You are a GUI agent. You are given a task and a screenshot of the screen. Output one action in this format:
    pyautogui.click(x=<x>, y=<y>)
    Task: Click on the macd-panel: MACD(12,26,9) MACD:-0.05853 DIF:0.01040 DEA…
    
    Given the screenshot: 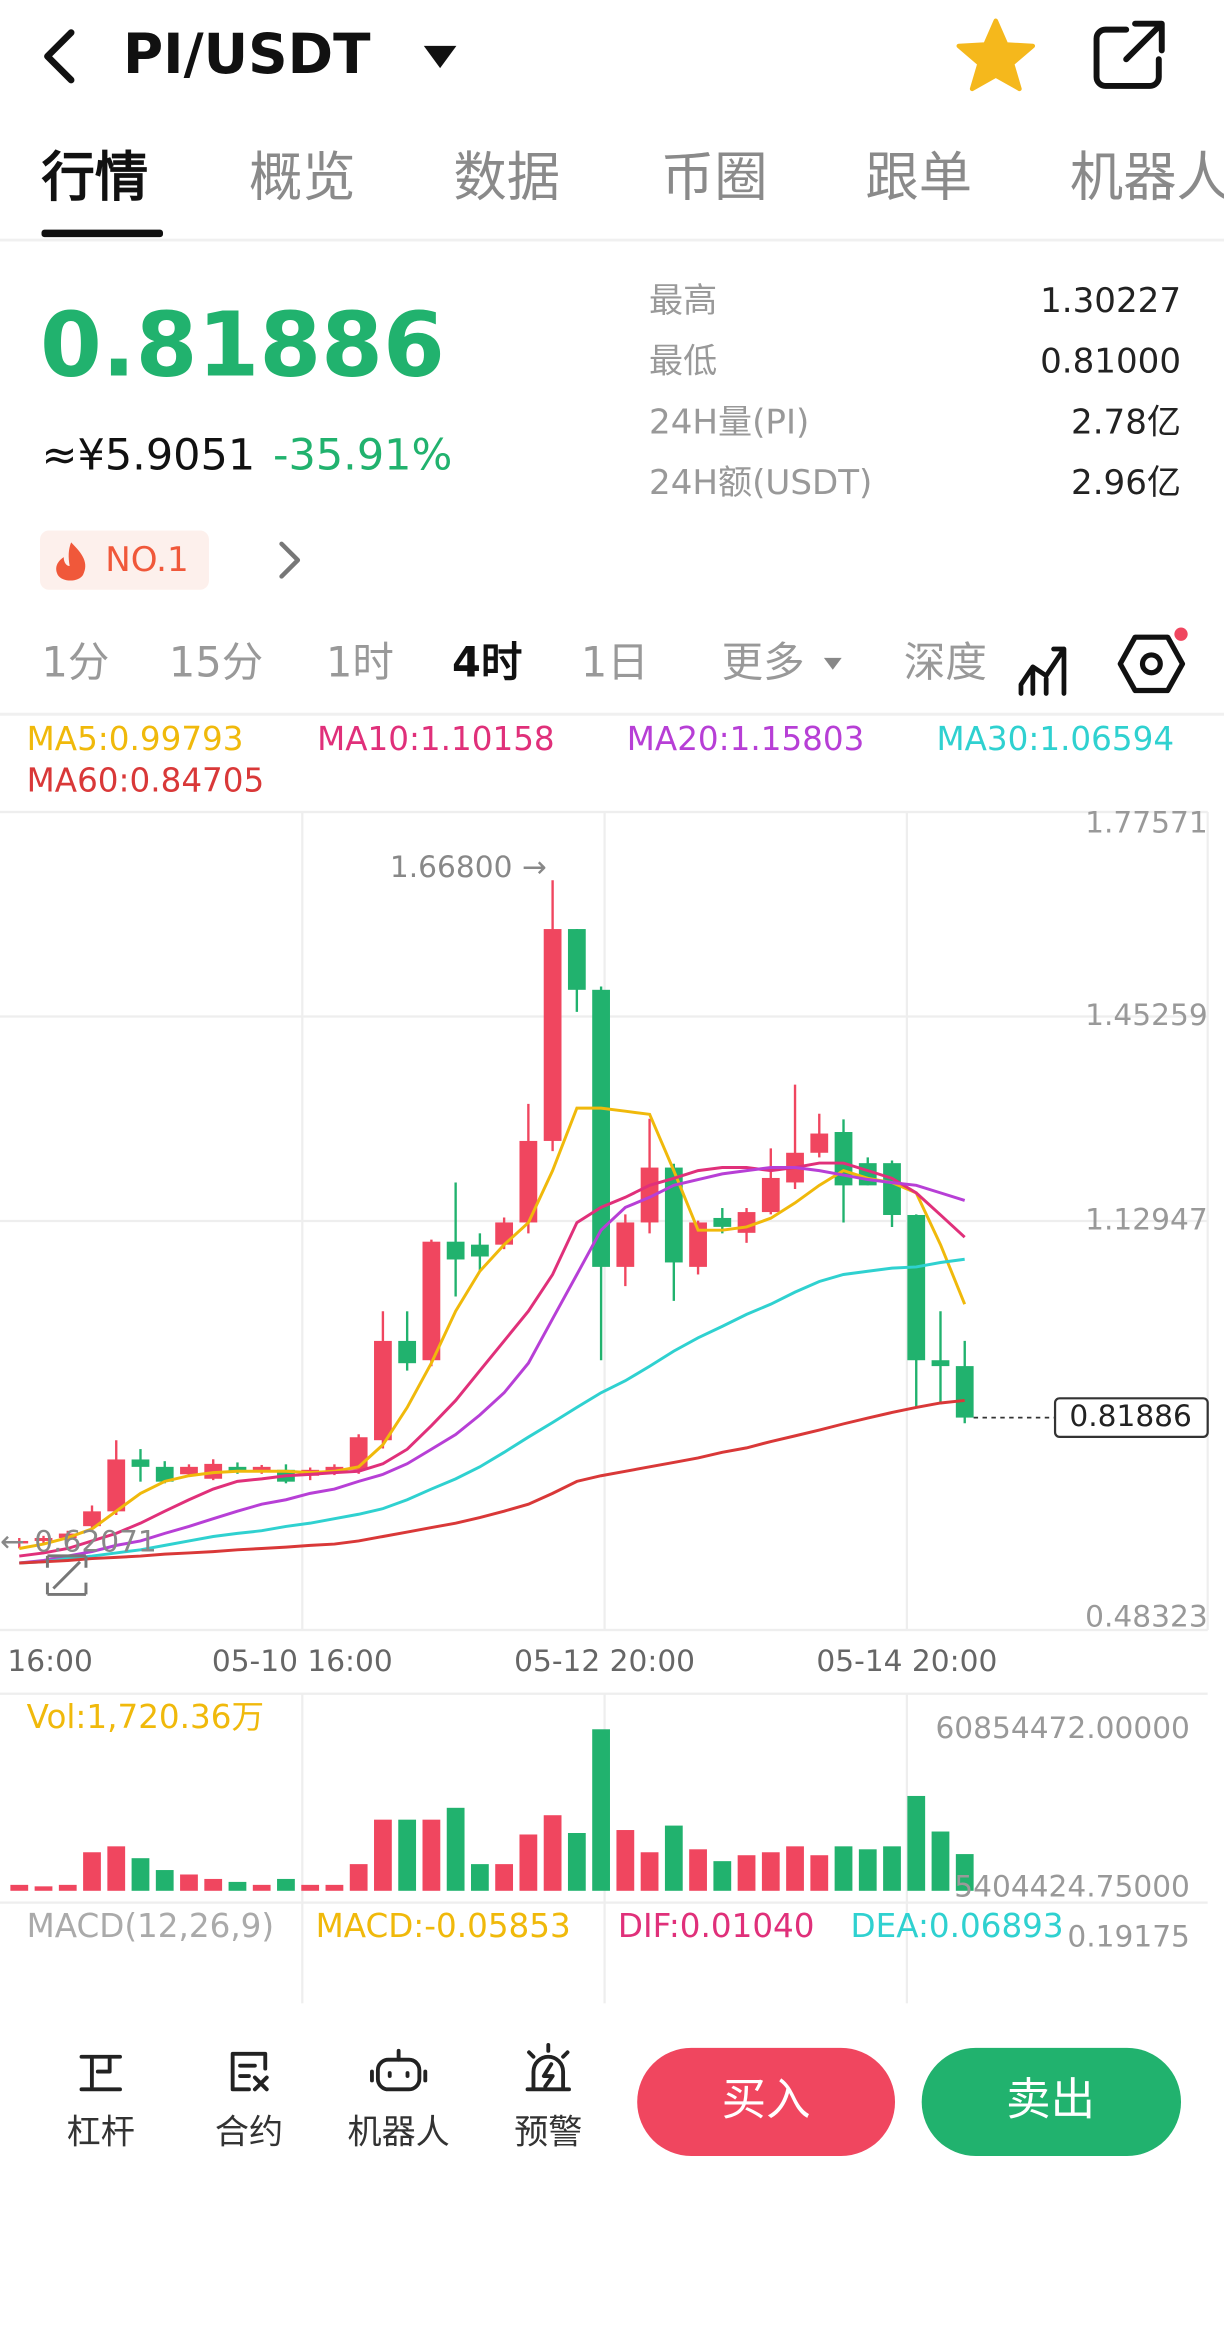 What is the action you would take?
    pyautogui.click(x=608, y=1930)
    